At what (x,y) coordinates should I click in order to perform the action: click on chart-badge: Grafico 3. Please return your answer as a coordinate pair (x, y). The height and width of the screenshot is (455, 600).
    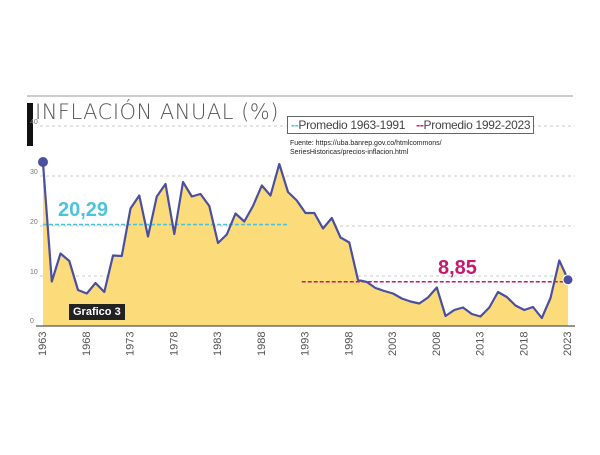
    Looking at the image, I should click on (97, 312).